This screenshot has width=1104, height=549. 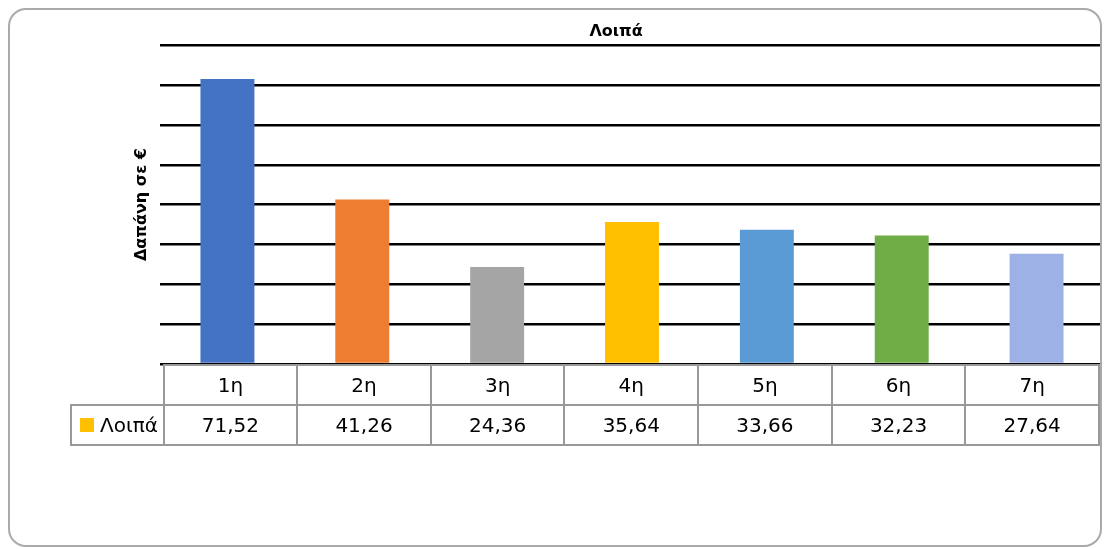 What do you see at coordinates (631, 385) in the screenshot?
I see `x-tick-label: 4η` at bounding box center [631, 385].